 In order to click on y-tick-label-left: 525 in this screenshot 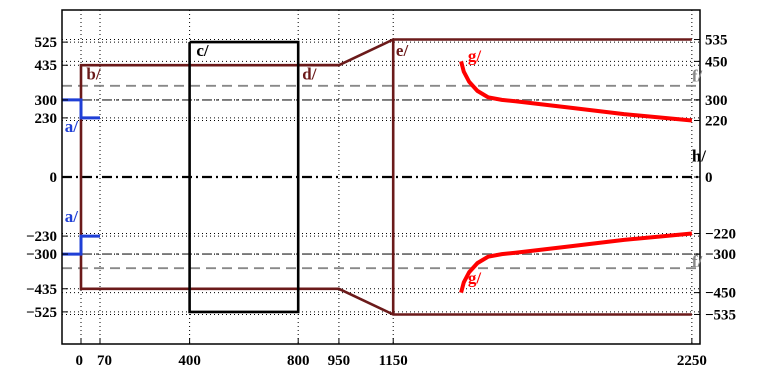, I will do `click(46, 43)`.